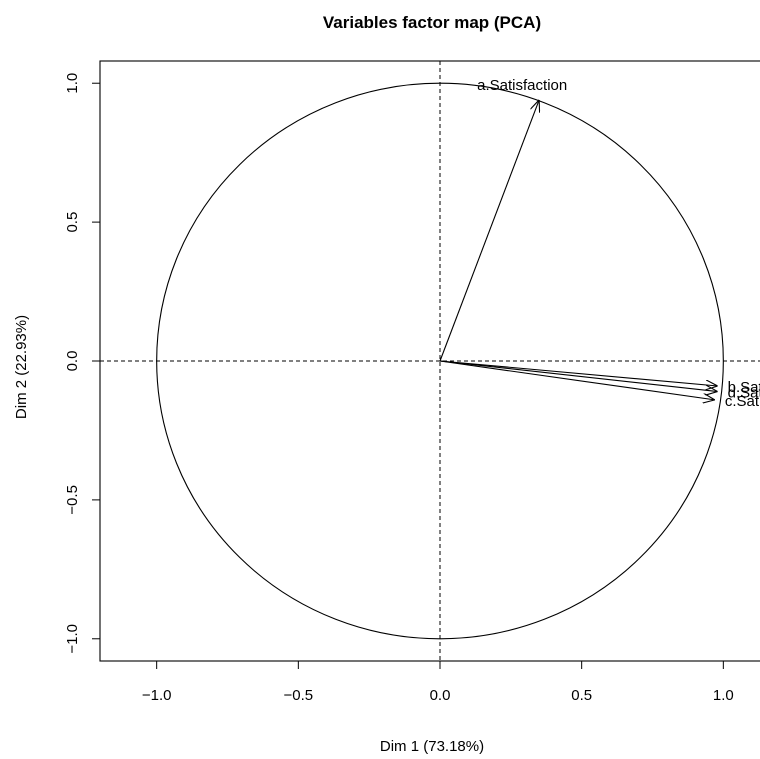  I want to click on variable-label: c.Satisfaction, so click(742, 401).